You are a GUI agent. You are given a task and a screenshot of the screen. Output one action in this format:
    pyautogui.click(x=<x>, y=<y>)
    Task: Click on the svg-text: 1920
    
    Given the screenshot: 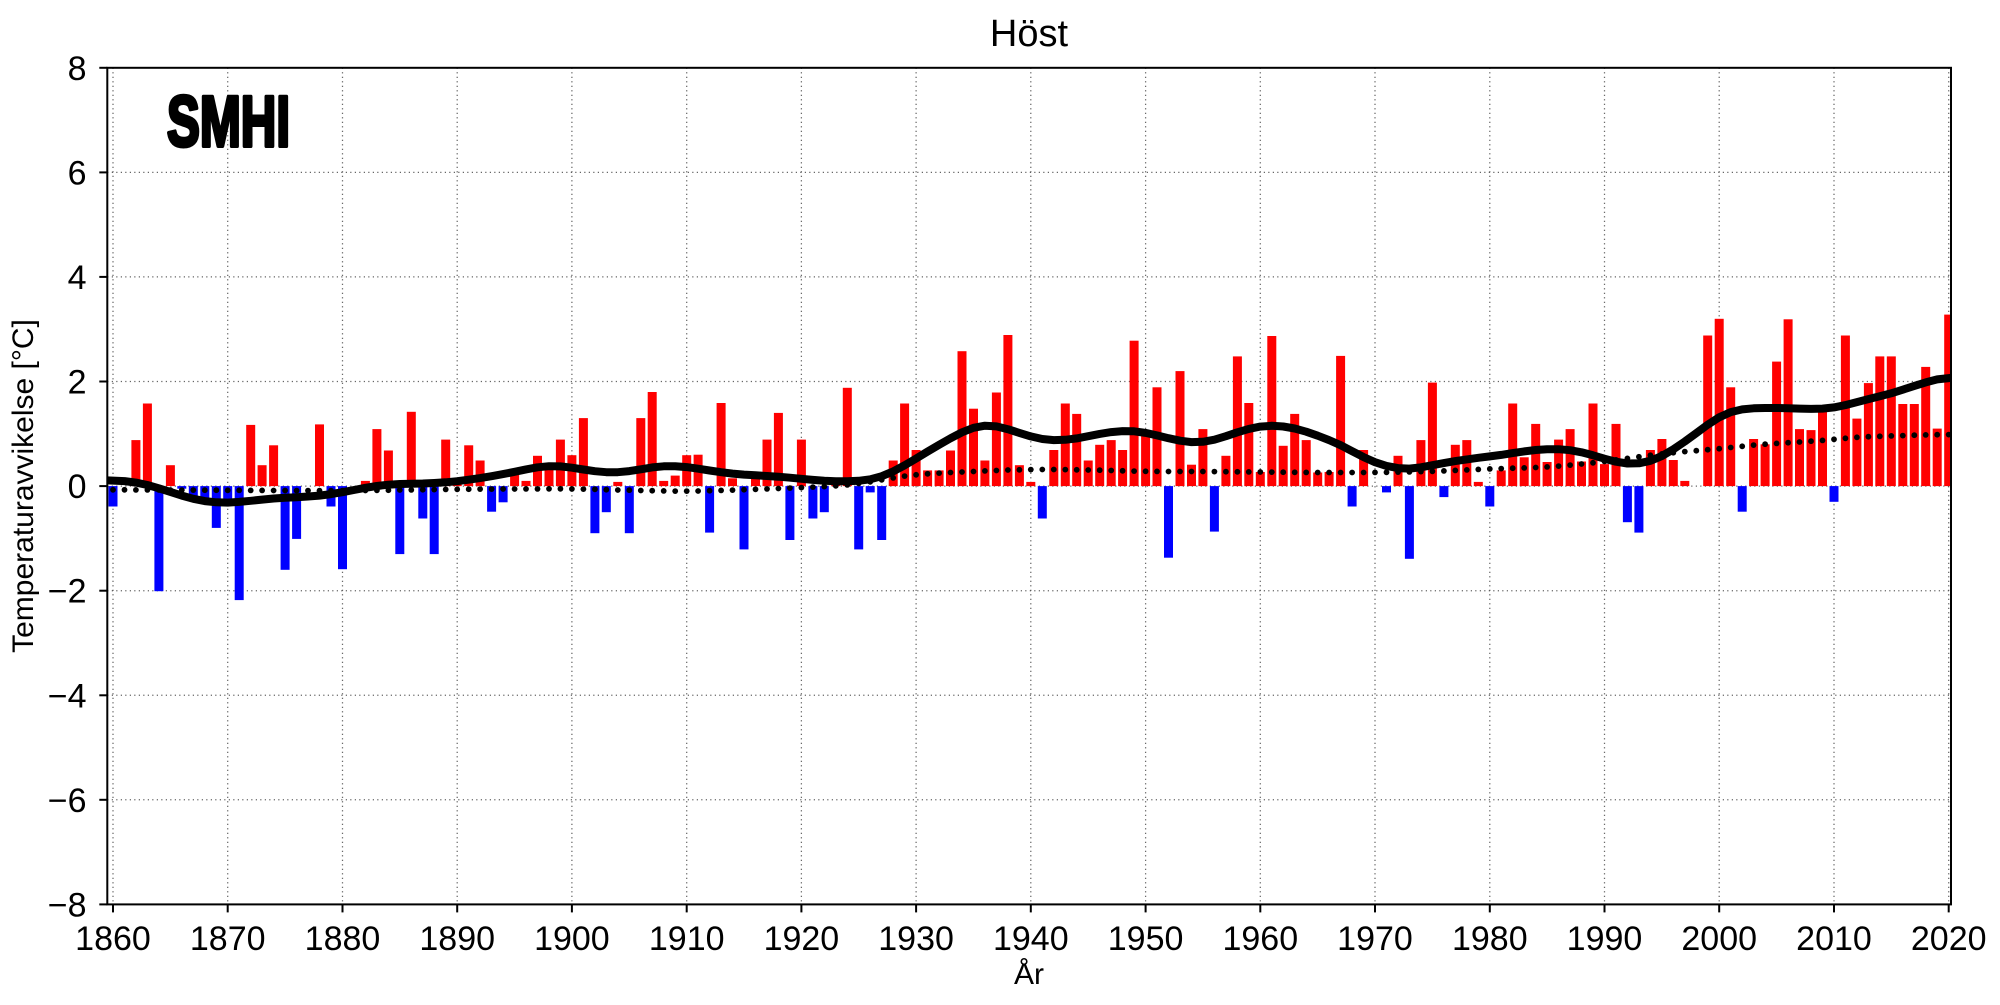 What is the action you would take?
    pyautogui.click(x=802, y=939)
    